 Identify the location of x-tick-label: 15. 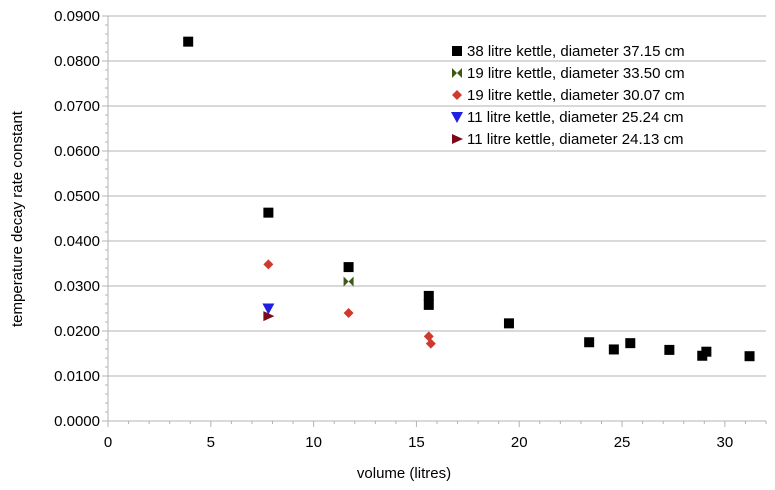
(416, 442).